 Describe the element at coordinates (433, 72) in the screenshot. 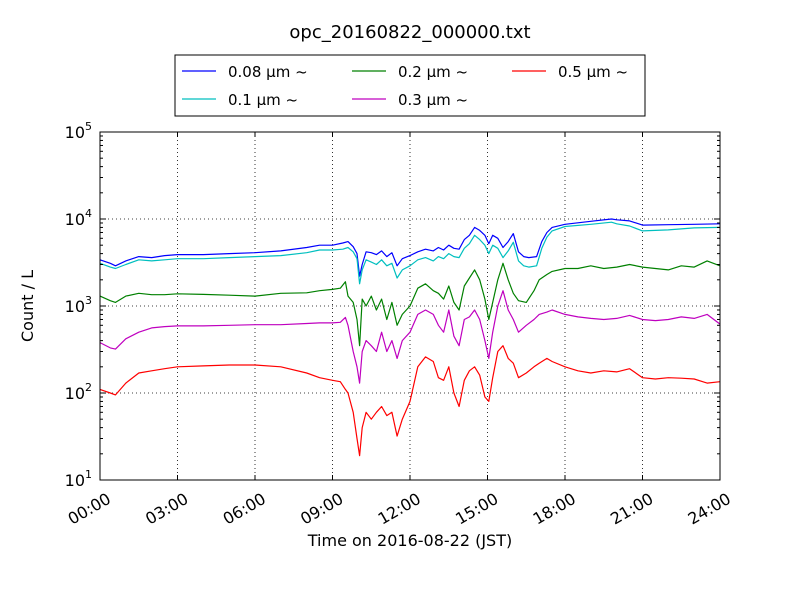

I see `legend-label-2: 0.2 μm ~` at that location.